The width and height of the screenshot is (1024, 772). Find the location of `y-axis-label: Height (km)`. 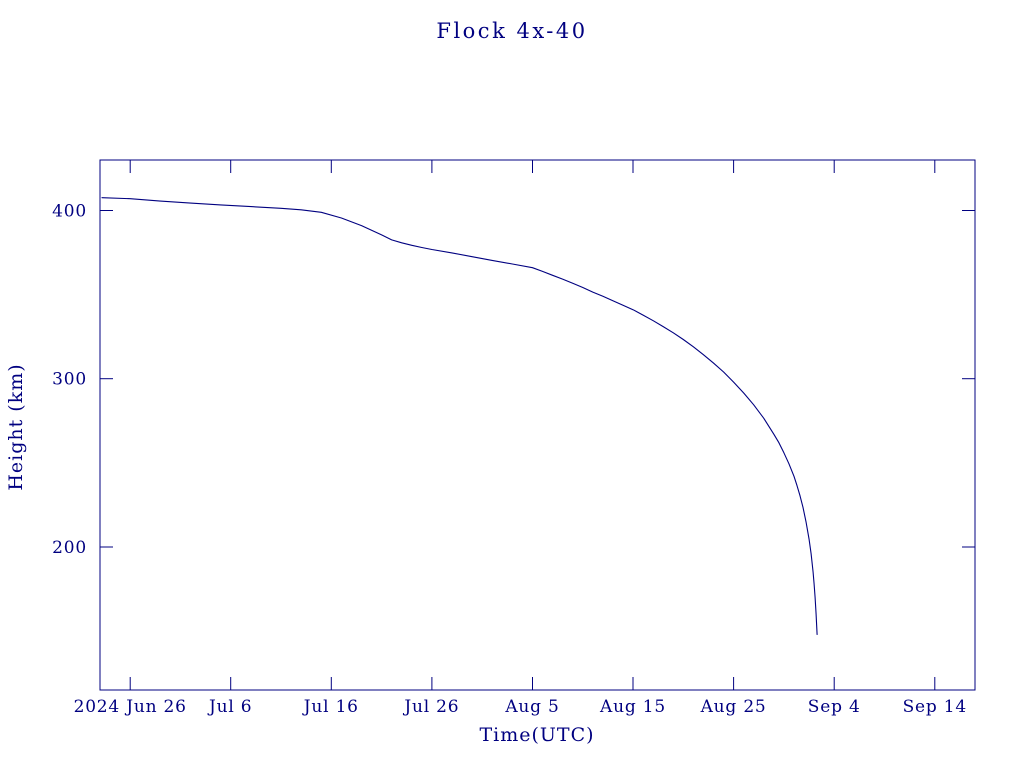

y-axis-label: Height (km) is located at coordinates (16, 426).